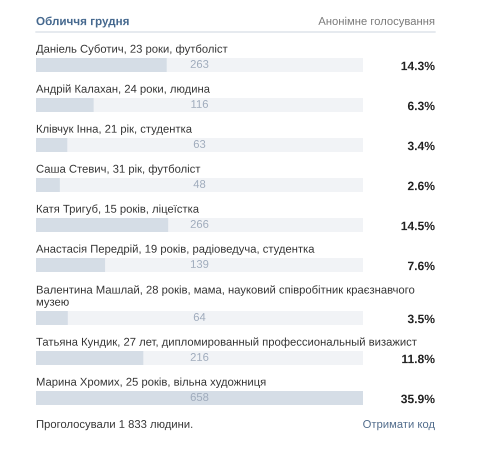 Image resolution: width=478 pixels, height=474 pixels. Describe the element at coordinates (421, 106) in the screenshot. I see `text: 6.3%` at that location.